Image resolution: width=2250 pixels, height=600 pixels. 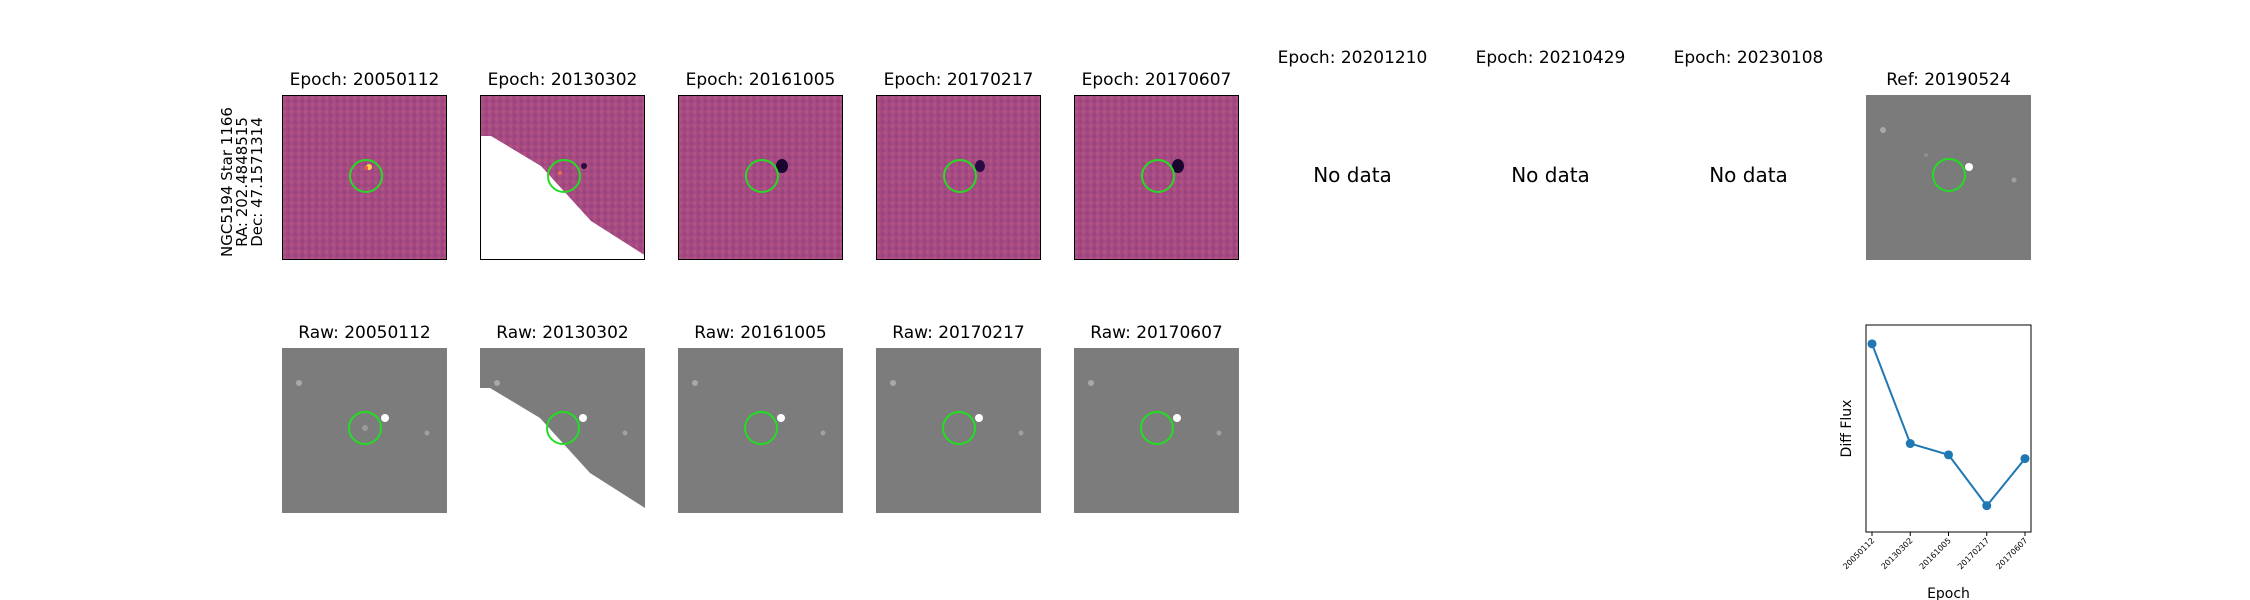 I want to click on x-axis-label: Epoch, so click(x=1948, y=593).